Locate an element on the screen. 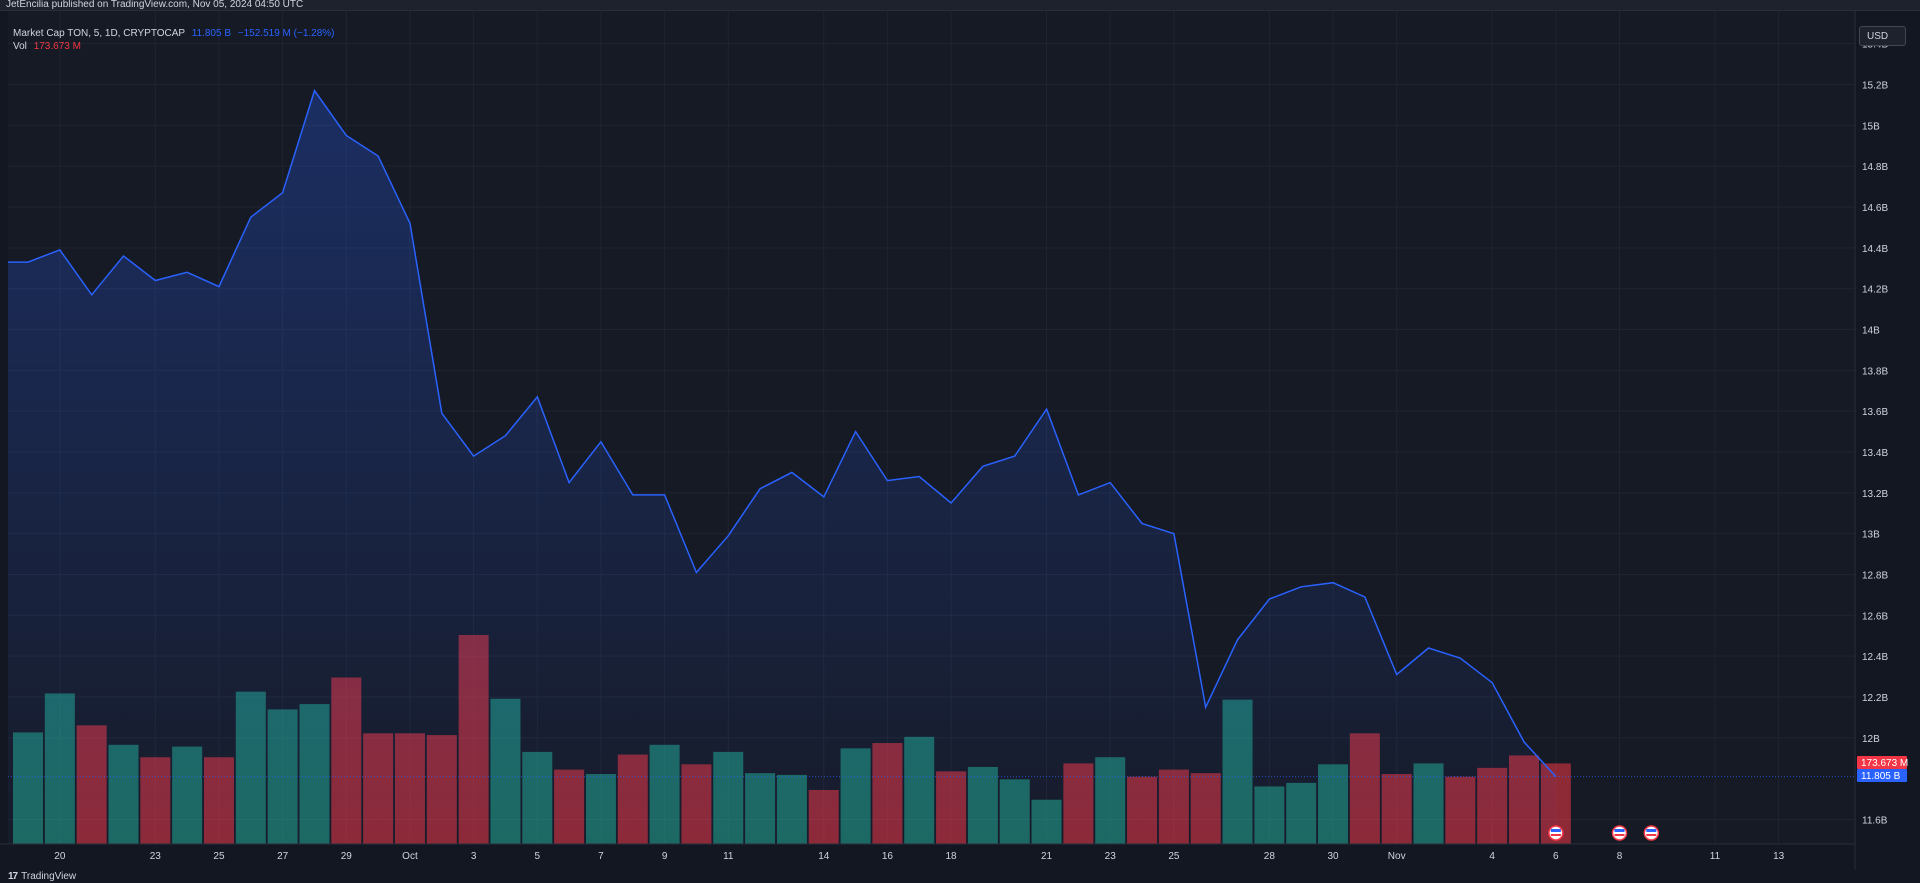 Image resolution: width=1920 pixels, height=883 pixels. last-price-label: 11.805 B is located at coordinates (1881, 776).